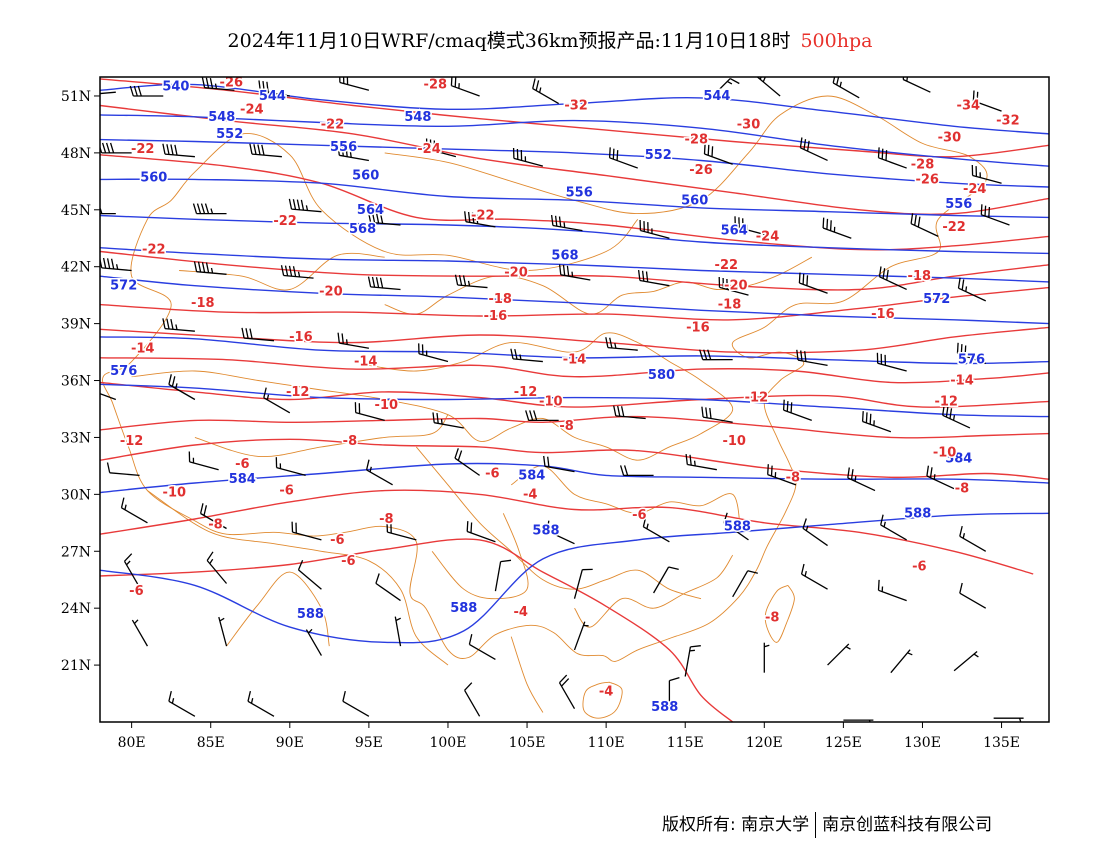 This screenshot has width=1100, height=850. I want to click on x-tick-label: 125E, so click(843, 743).